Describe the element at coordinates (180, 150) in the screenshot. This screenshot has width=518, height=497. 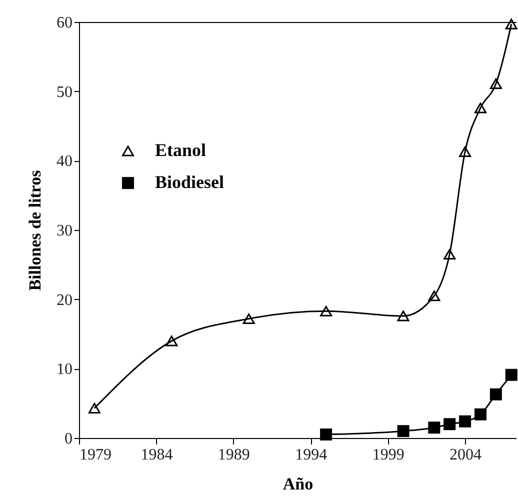
I see `legend-label: Etanol` at that location.